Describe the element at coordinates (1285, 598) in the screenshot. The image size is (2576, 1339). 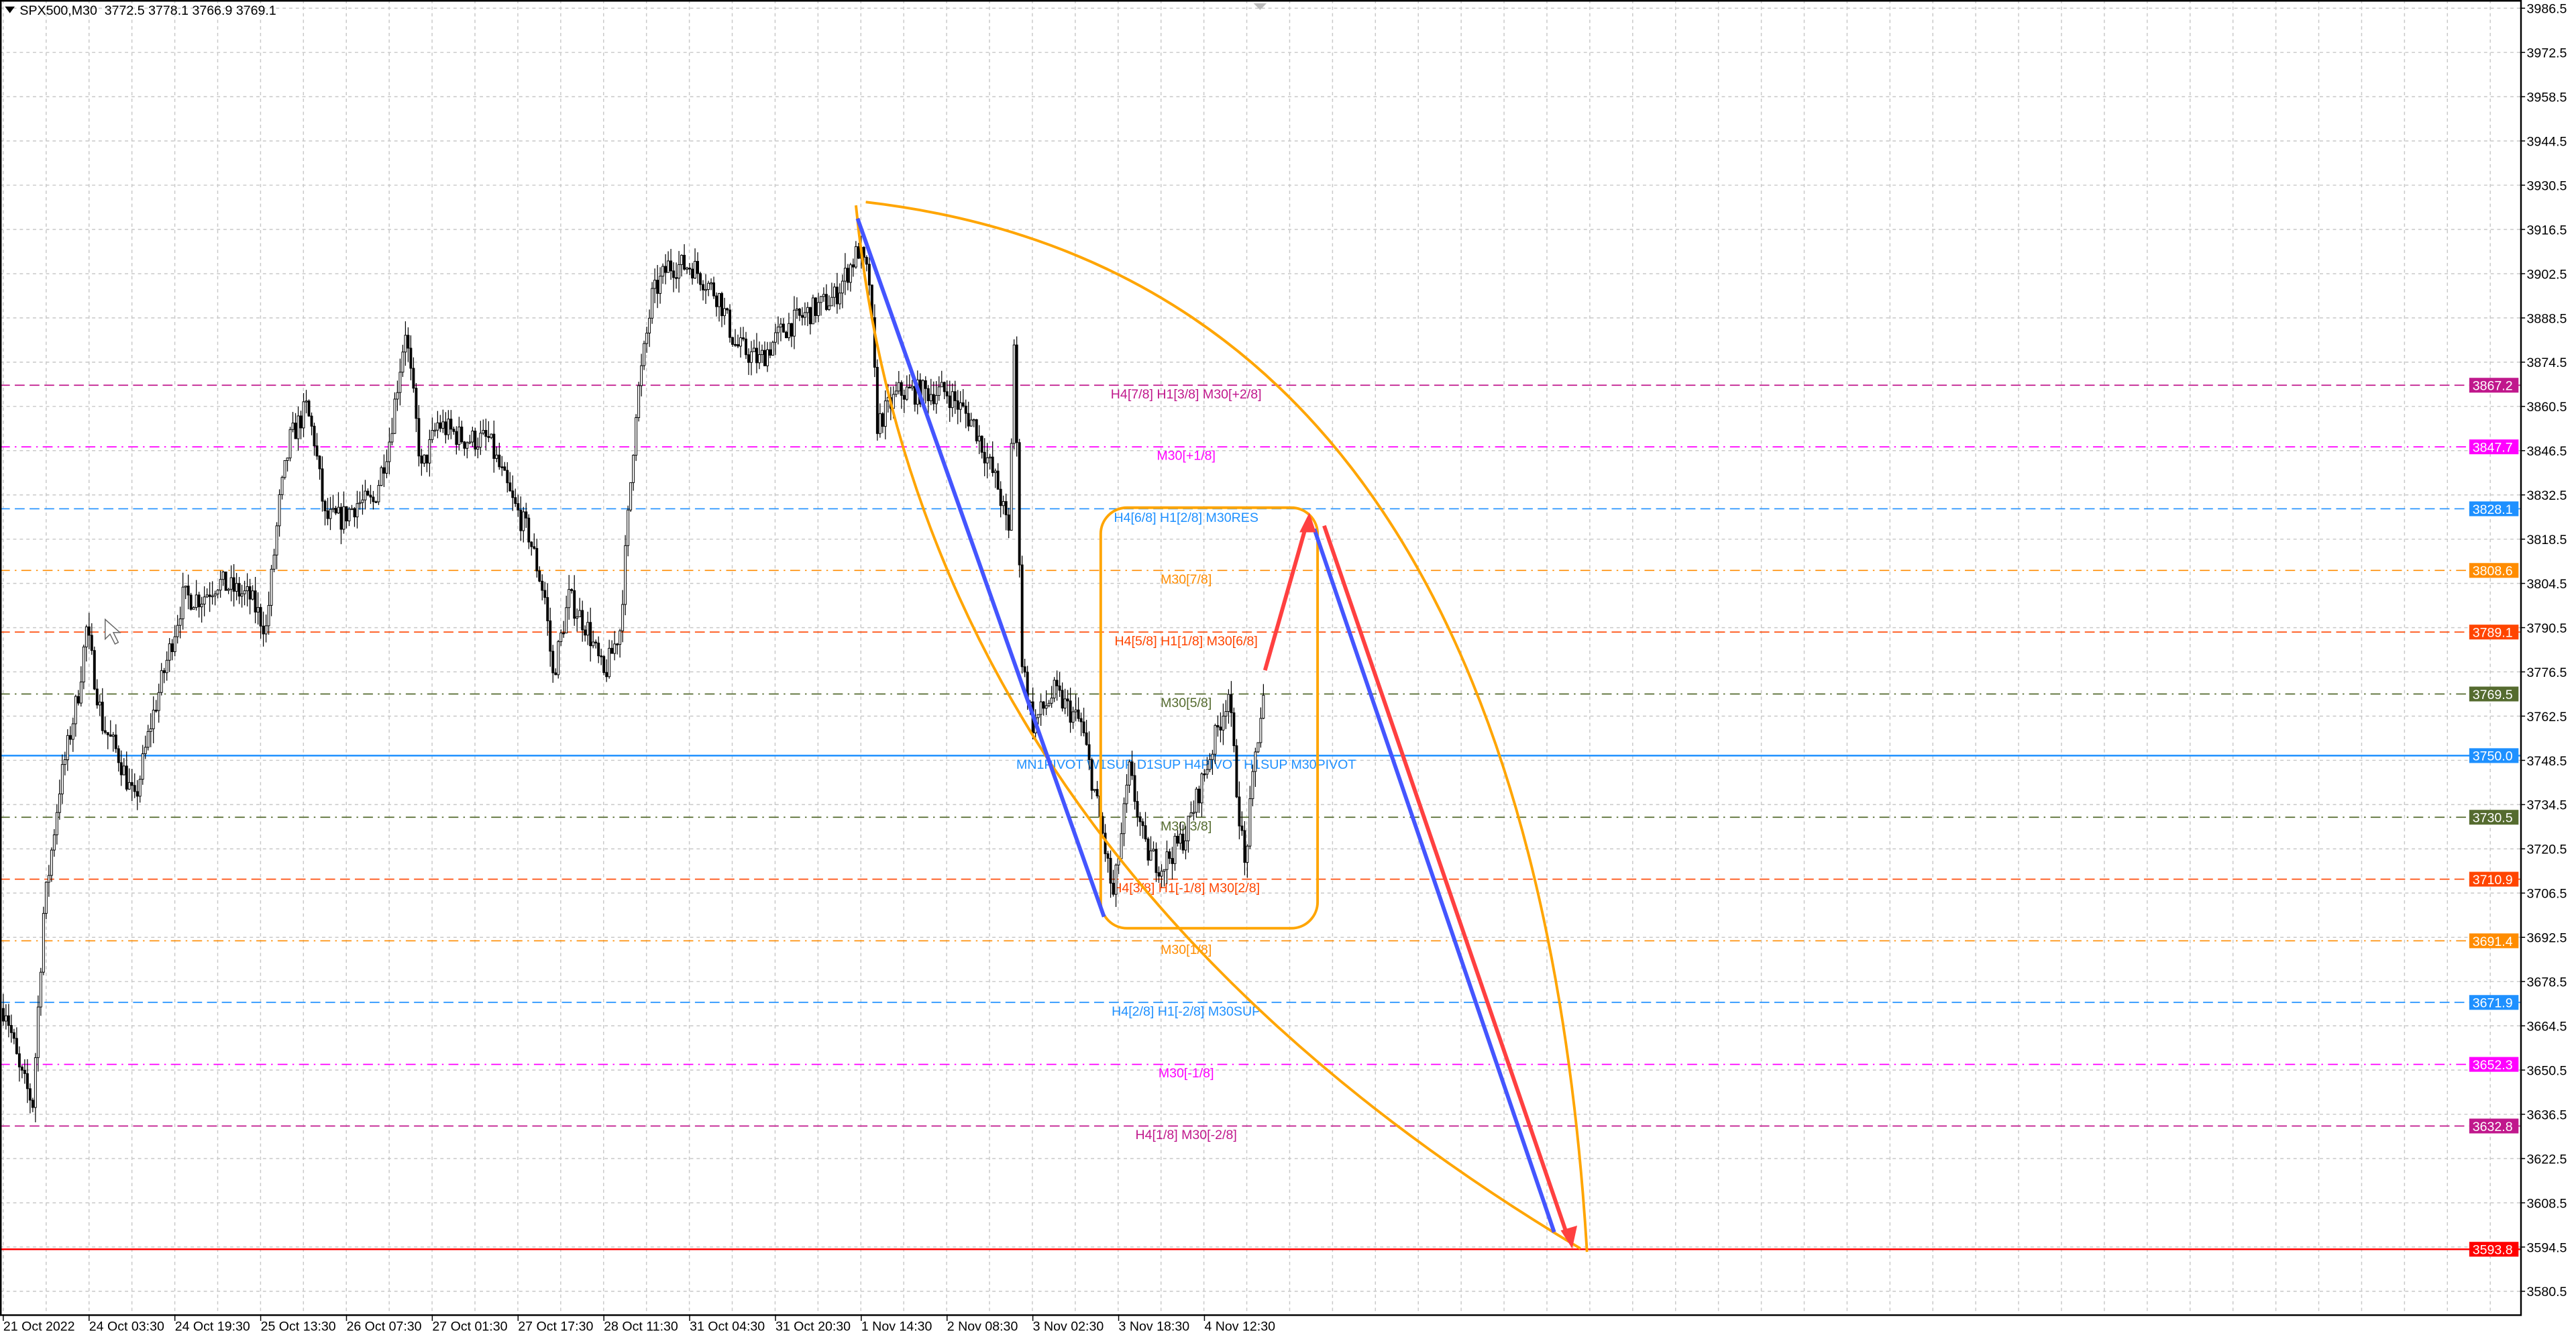
I see `arrow-red-up` at that location.